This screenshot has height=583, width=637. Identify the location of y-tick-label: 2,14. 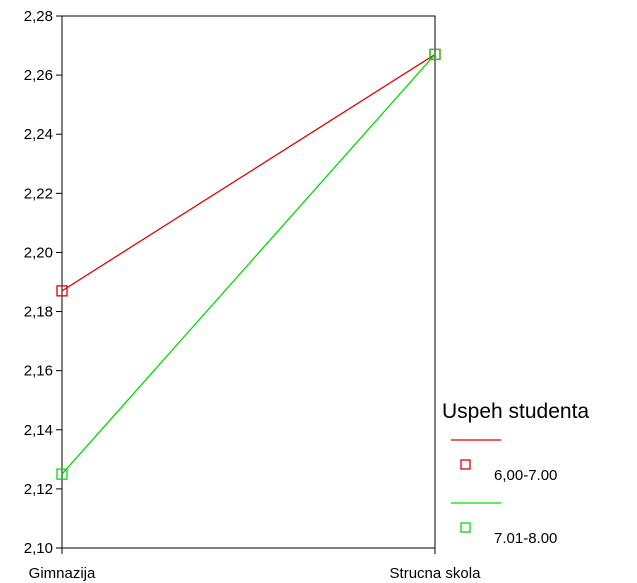
(38, 430).